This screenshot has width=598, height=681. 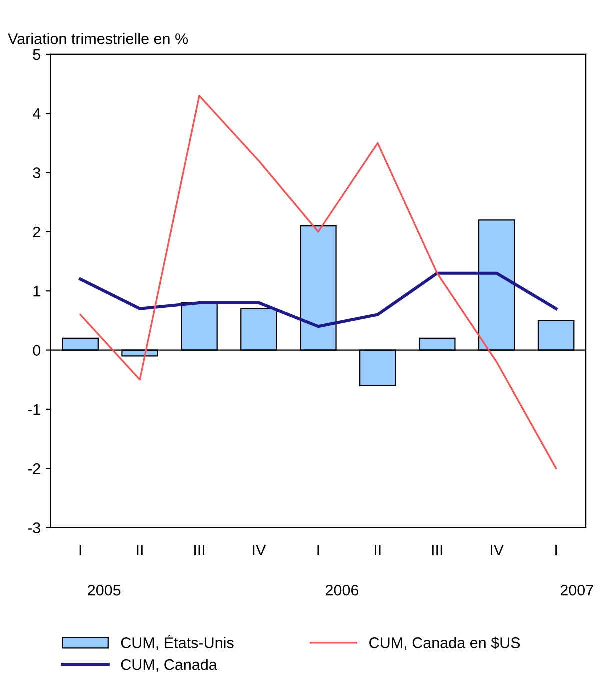 What do you see at coordinates (177, 642) in the screenshot?
I see `legend-label: CUM, États-Unis` at bounding box center [177, 642].